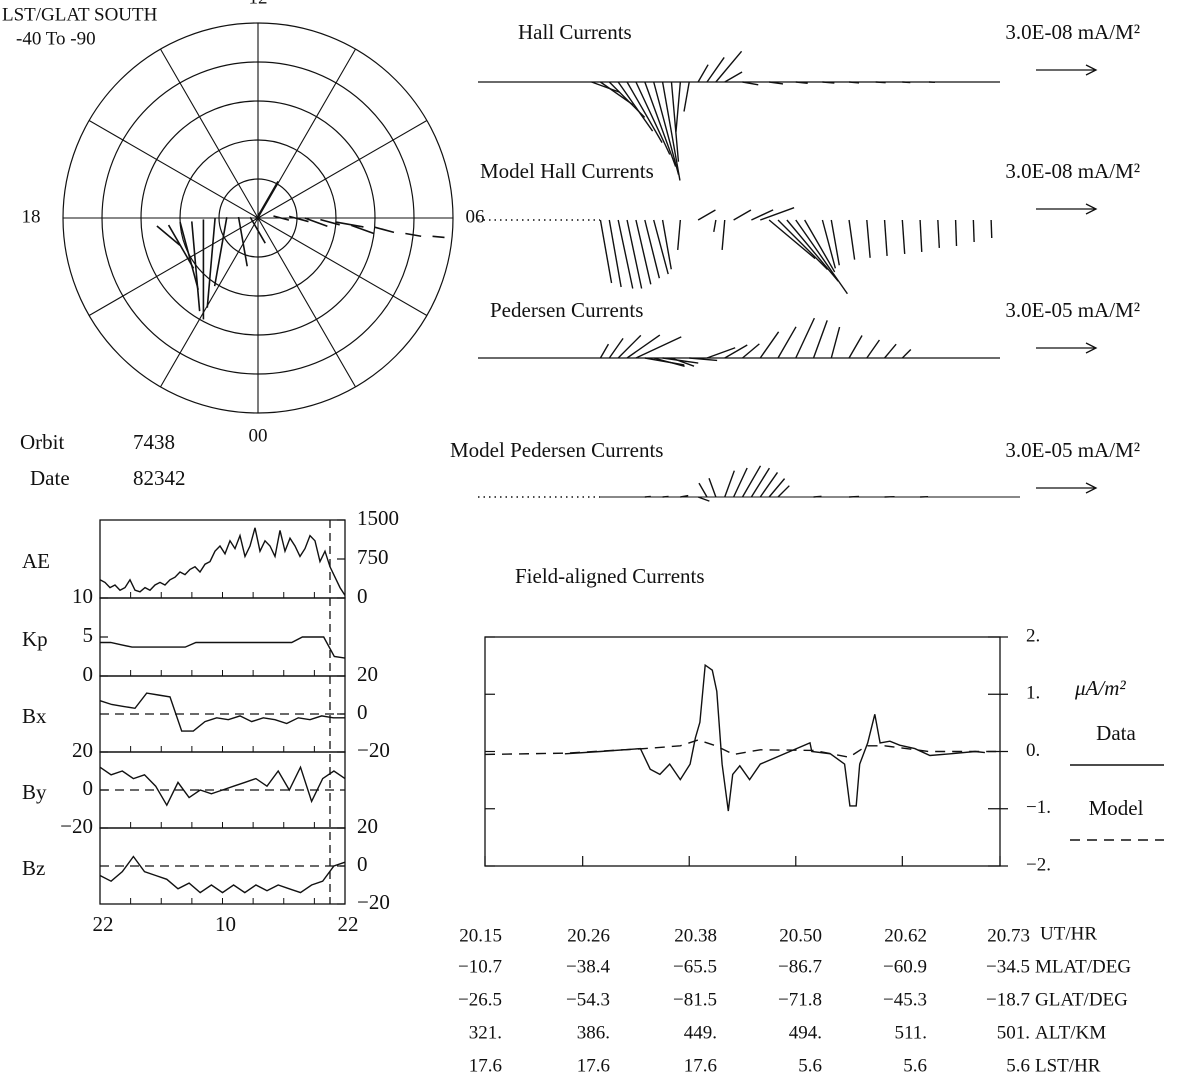  Describe the element at coordinates (480, 999) in the screenshot. I see `table-cell: −26.5` at that location.